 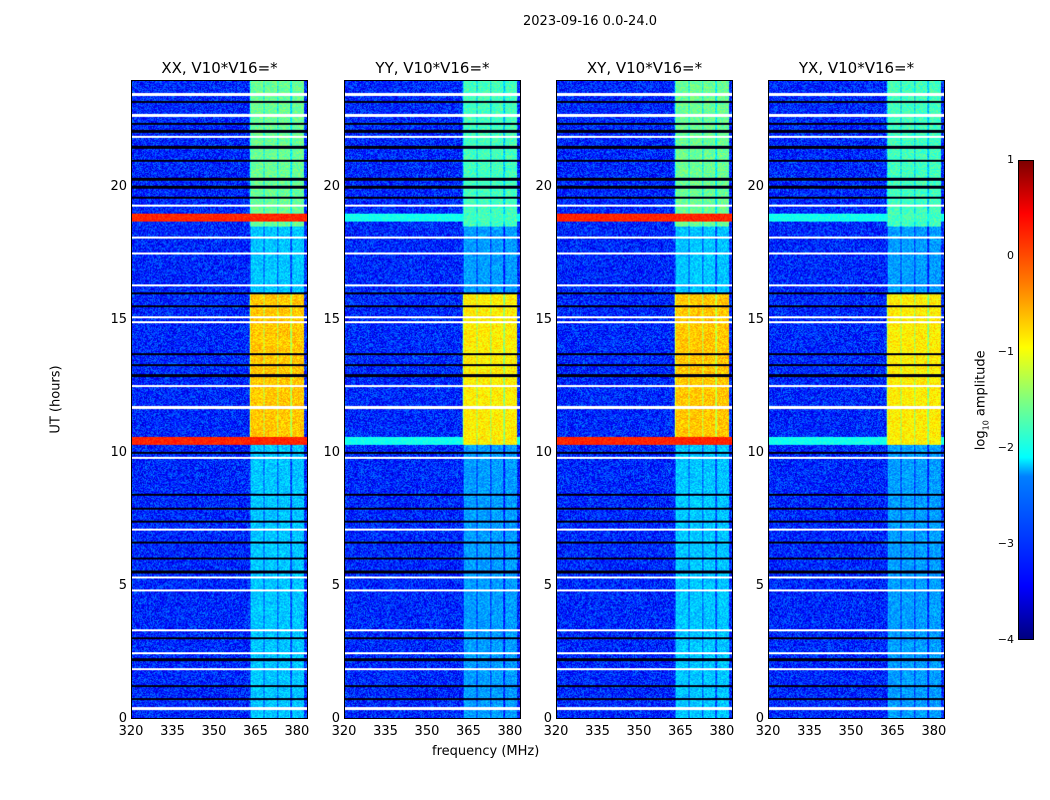 What do you see at coordinates (1005, 543) in the screenshot?
I see `colorbar-tick-label: −3` at bounding box center [1005, 543].